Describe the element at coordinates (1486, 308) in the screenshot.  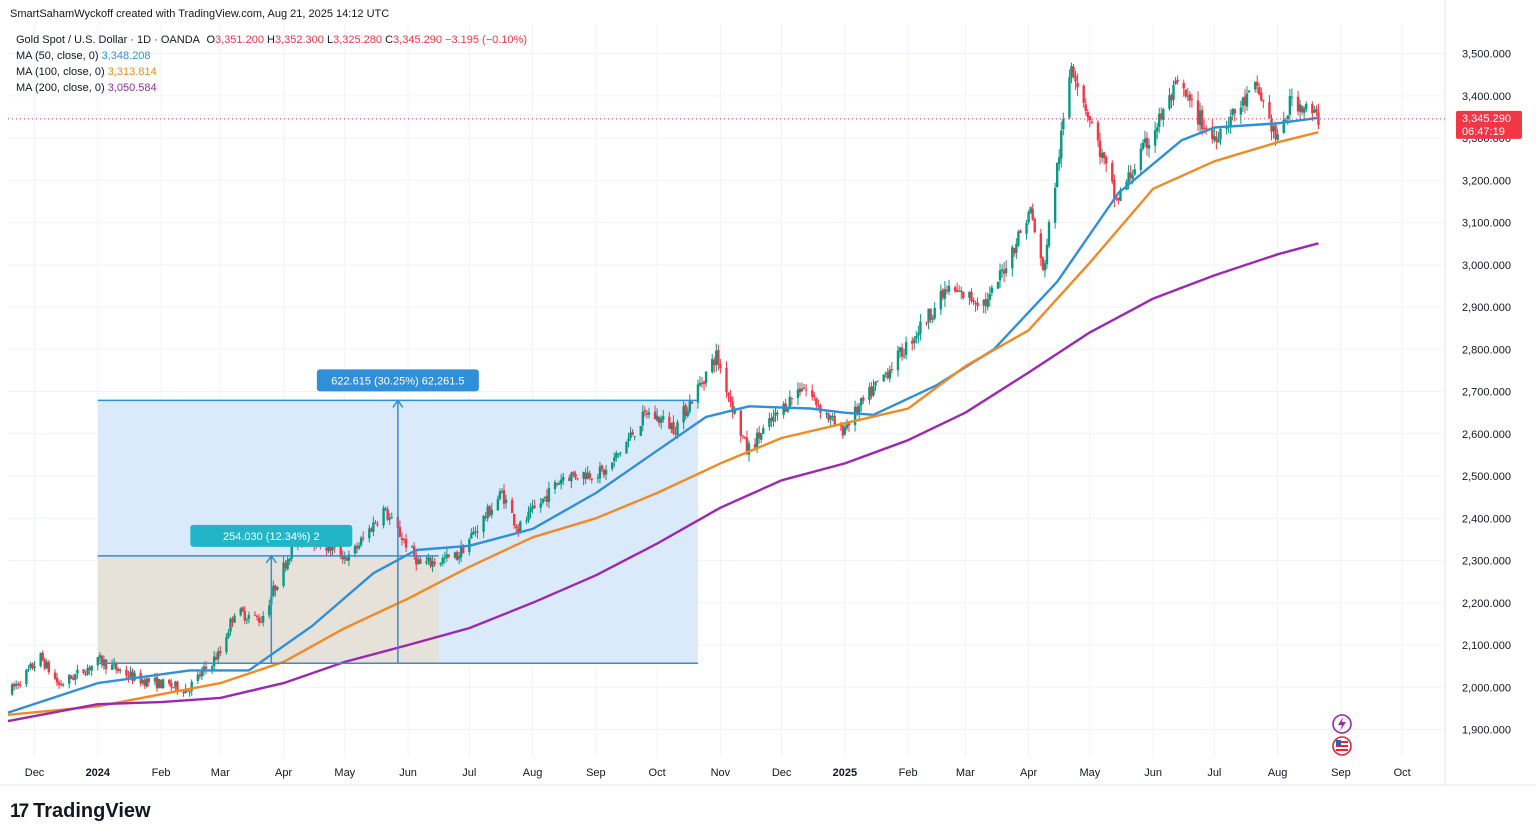
I see `price-tick-label: 2,900.000` at that location.